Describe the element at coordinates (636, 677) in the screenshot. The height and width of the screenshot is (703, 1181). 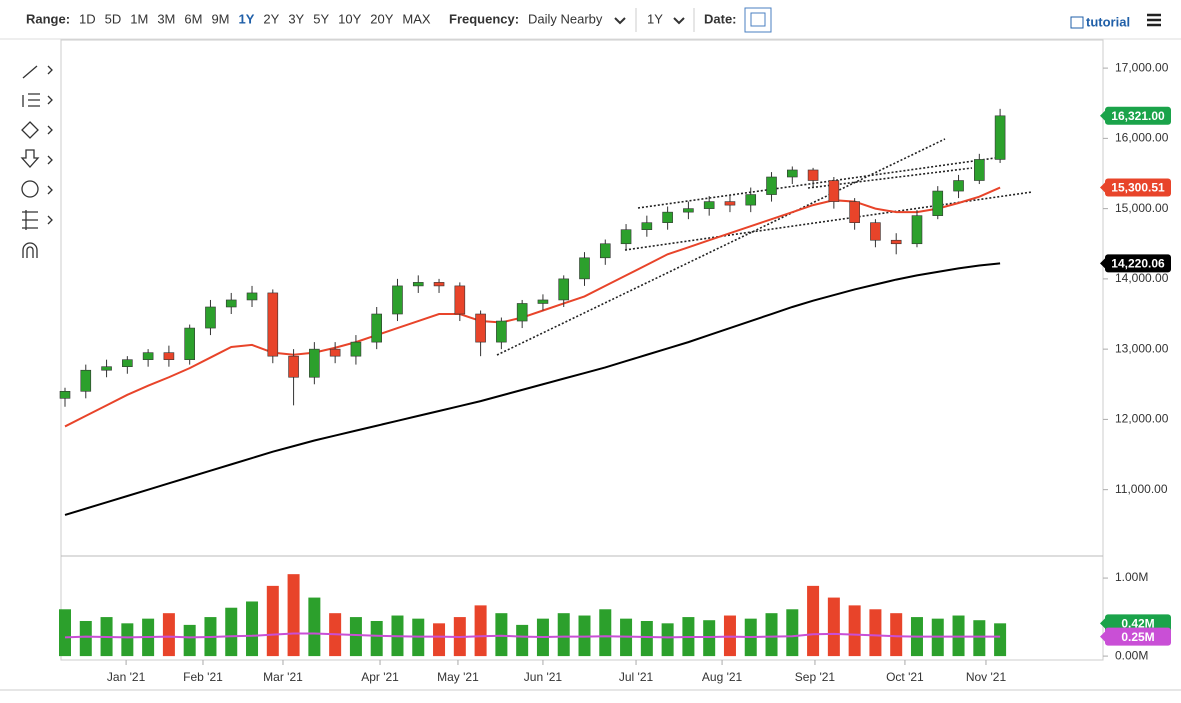
I see `x-tick-label: Jul '21` at that location.